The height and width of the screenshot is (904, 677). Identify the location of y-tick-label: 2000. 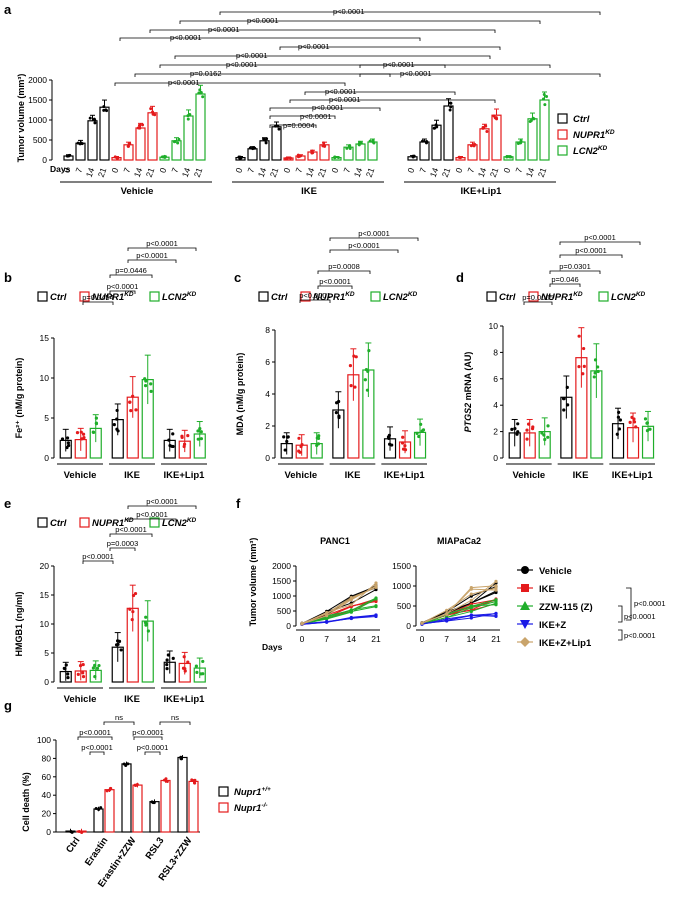
(281, 566).